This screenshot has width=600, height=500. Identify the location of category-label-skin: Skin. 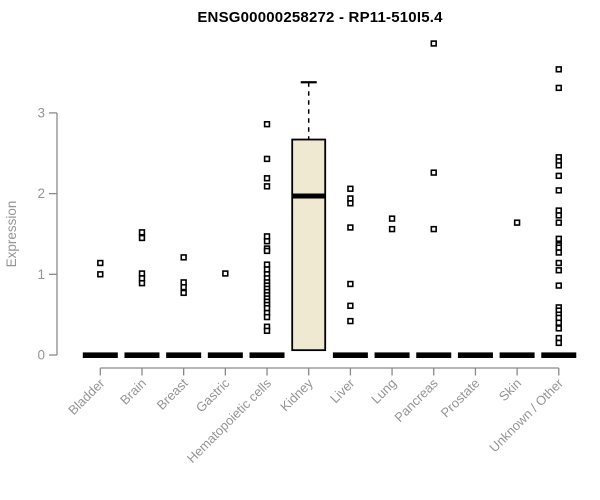
(510, 390).